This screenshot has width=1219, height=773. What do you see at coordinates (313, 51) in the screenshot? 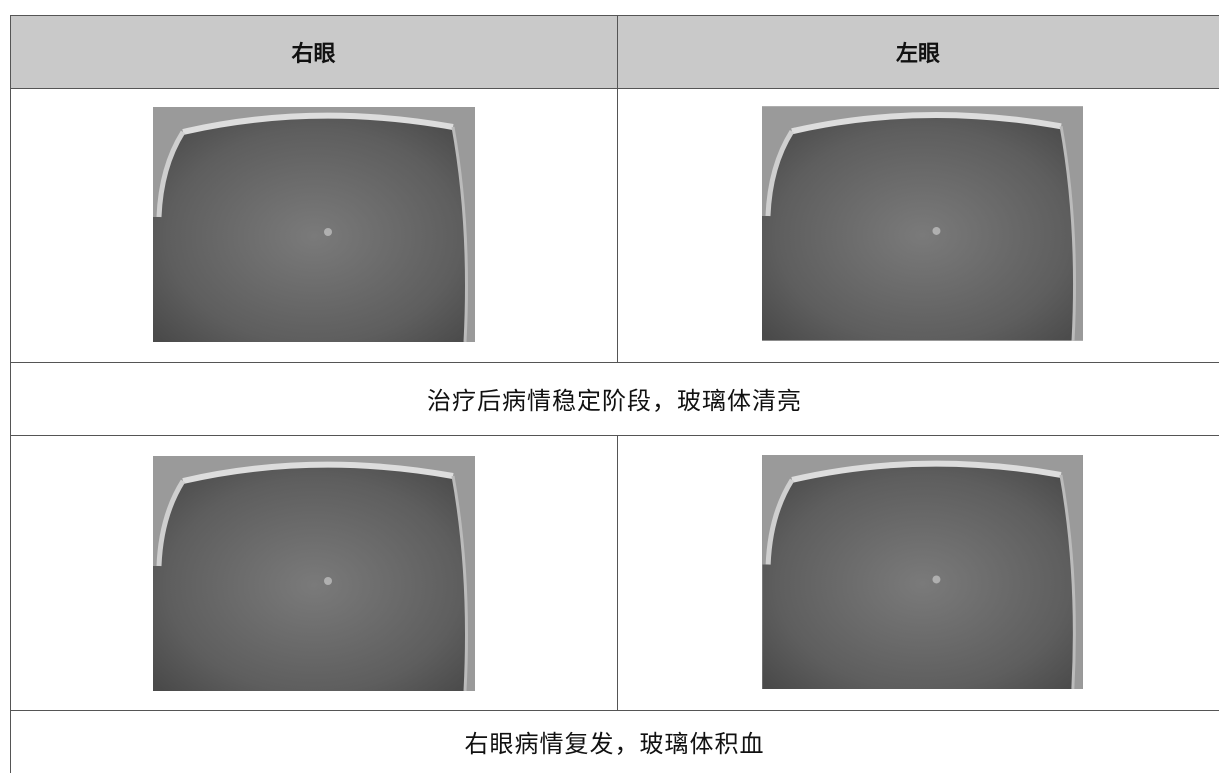
I see `header-cell: 右眼` at bounding box center [313, 51].